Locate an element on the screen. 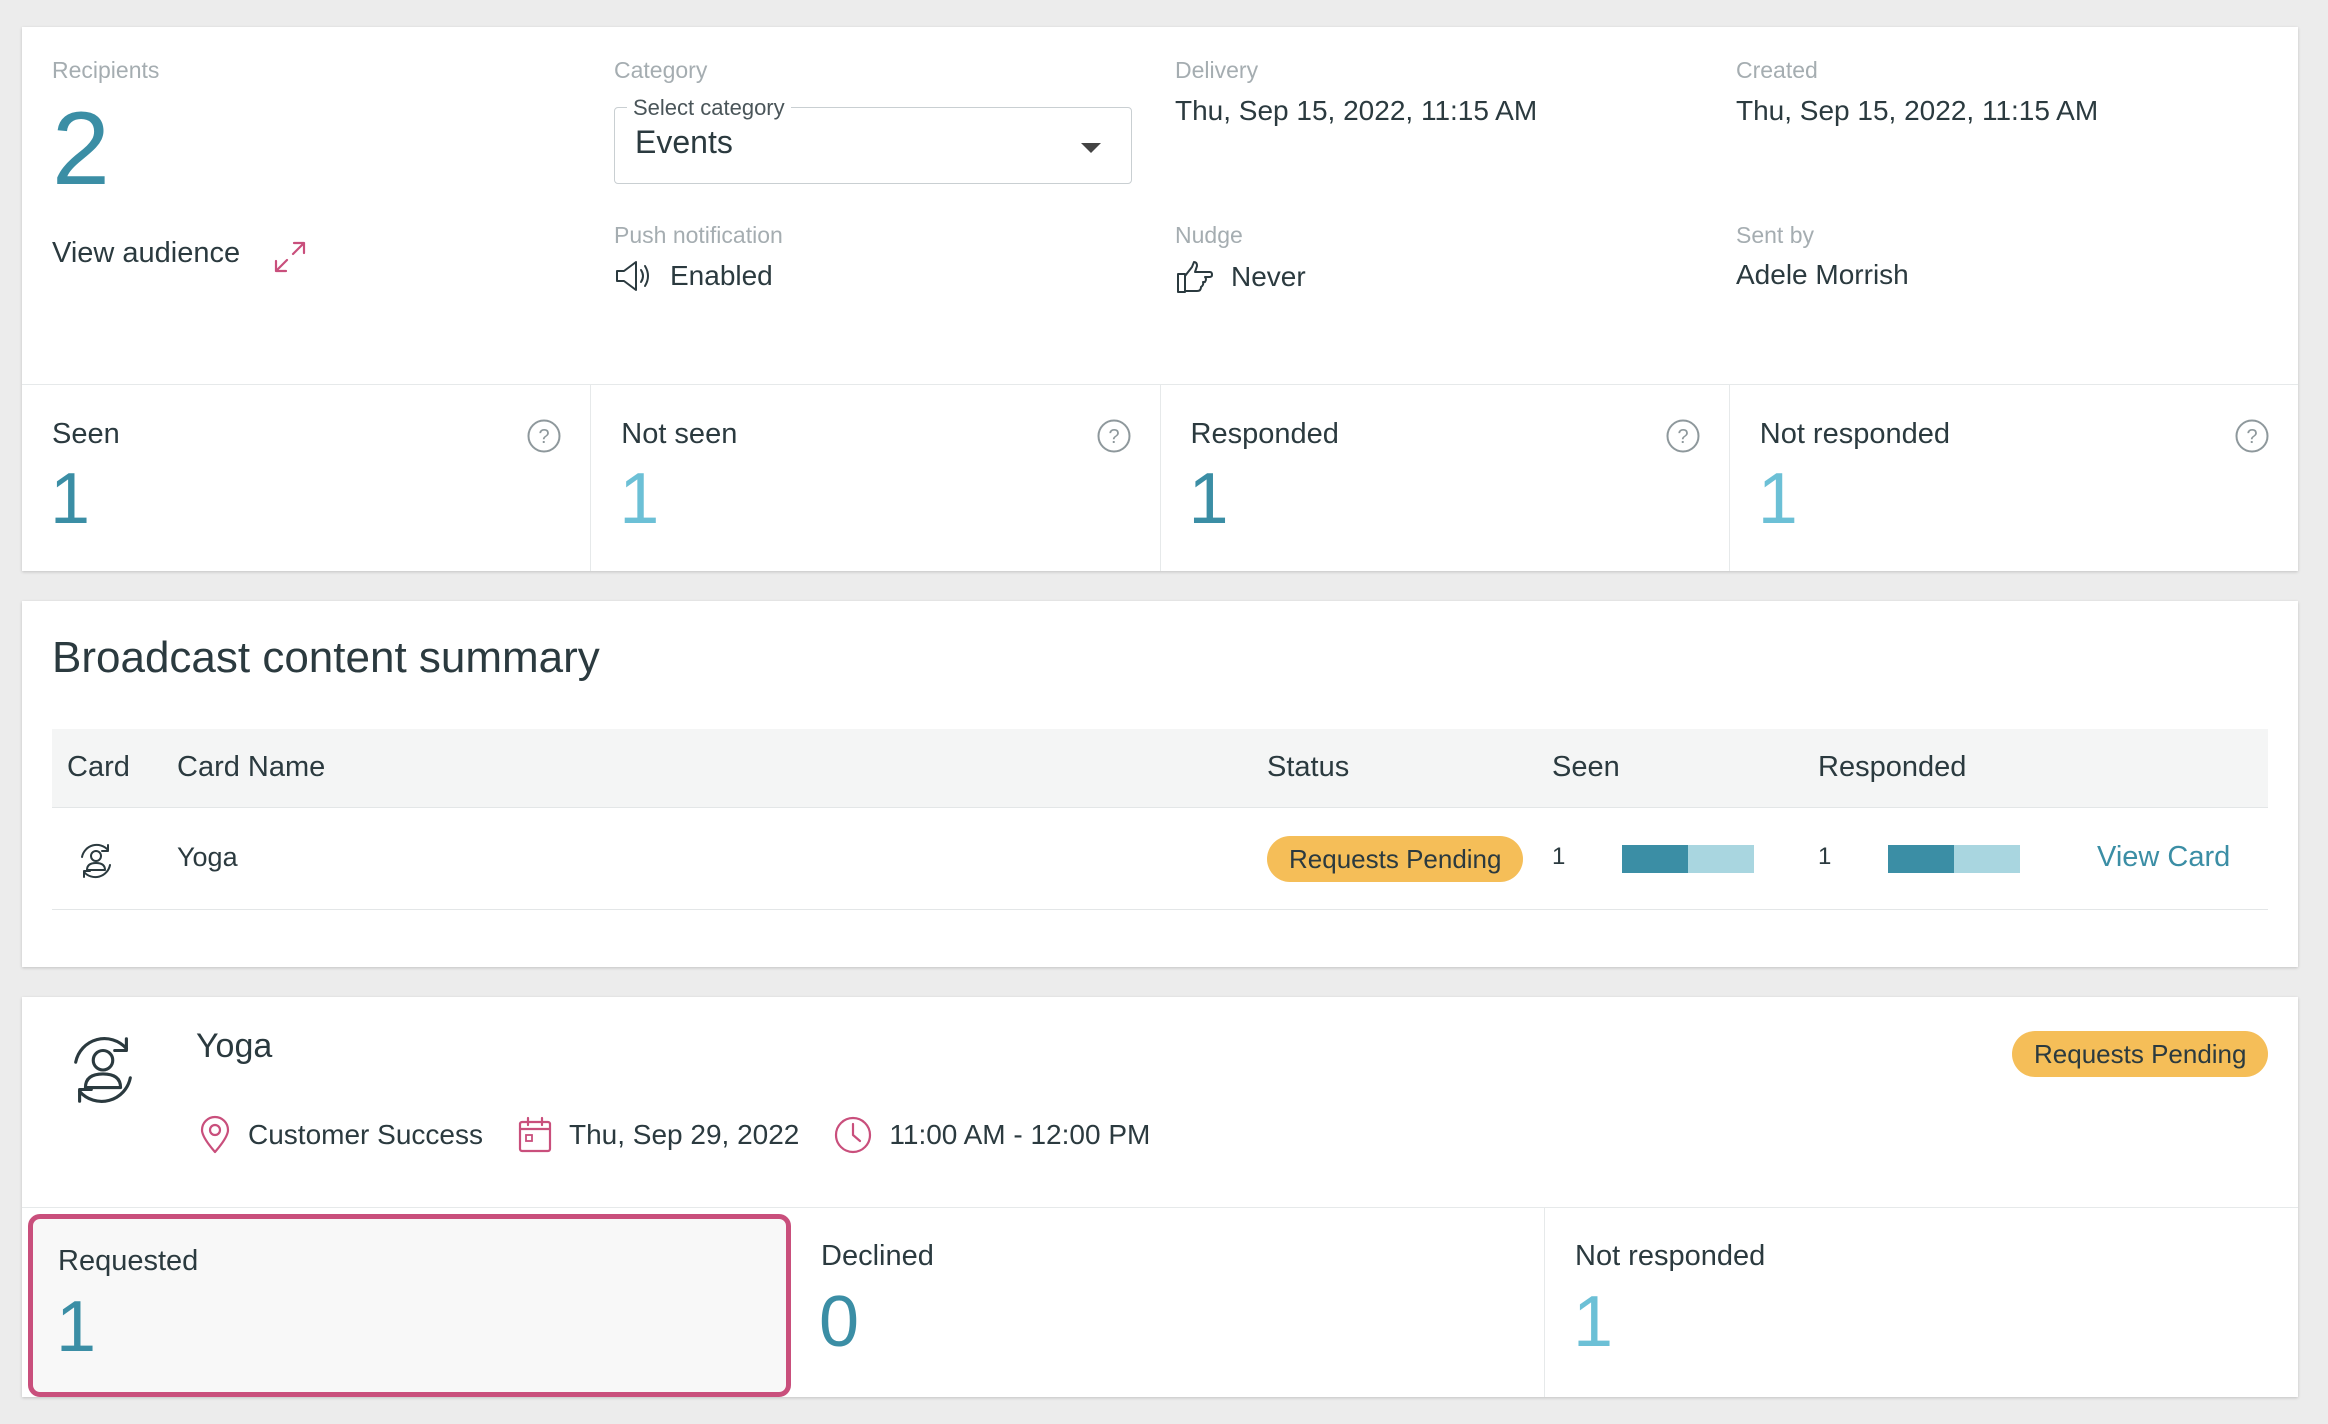  nudge-status: Never is located at coordinates (1240, 277).